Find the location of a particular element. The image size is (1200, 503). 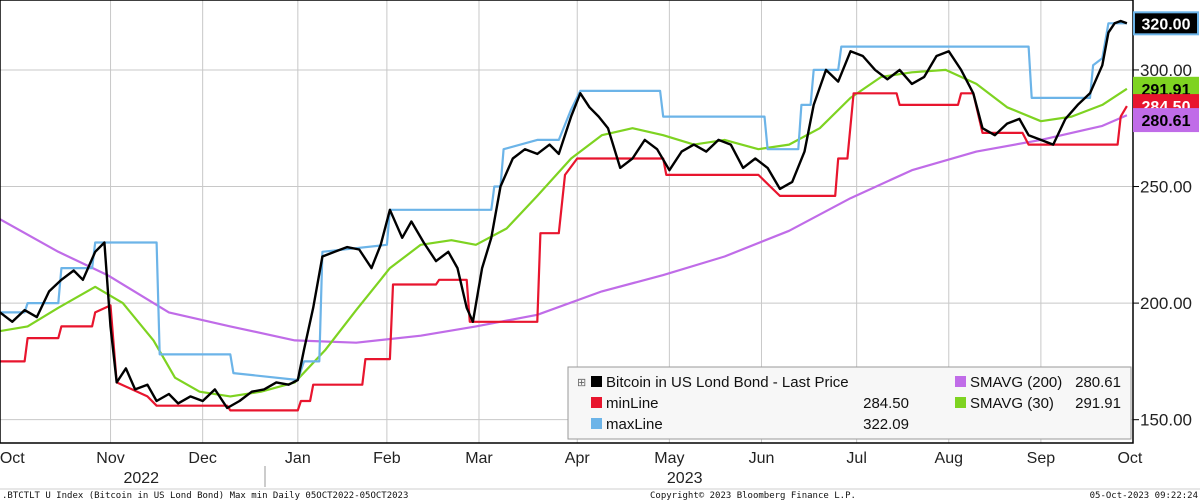

xtick-label: Jan is located at coordinates (298, 458).